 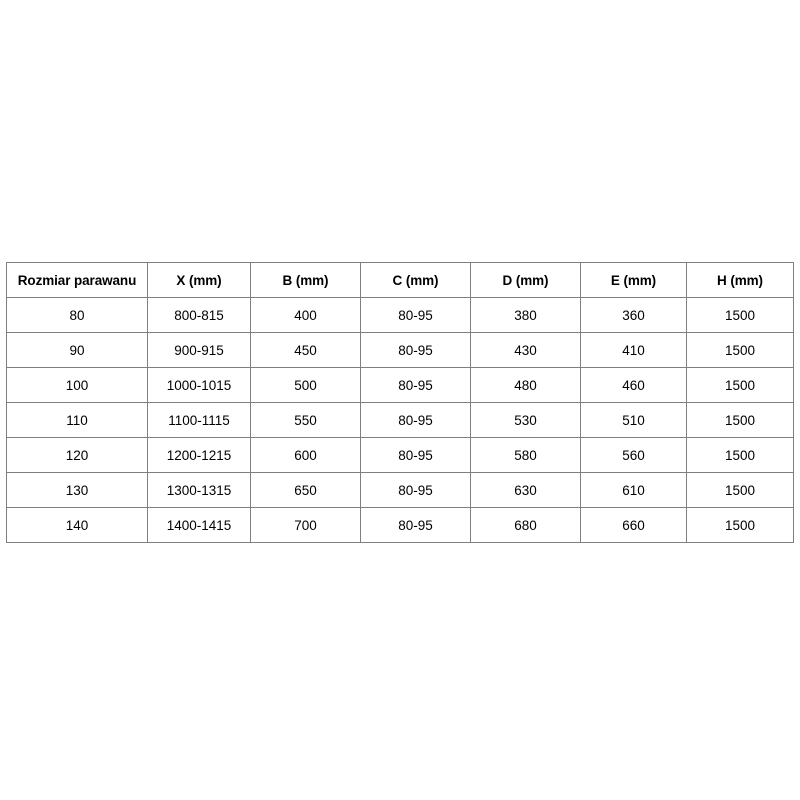 I want to click on cell-e: 560, so click(x=633, y=455).